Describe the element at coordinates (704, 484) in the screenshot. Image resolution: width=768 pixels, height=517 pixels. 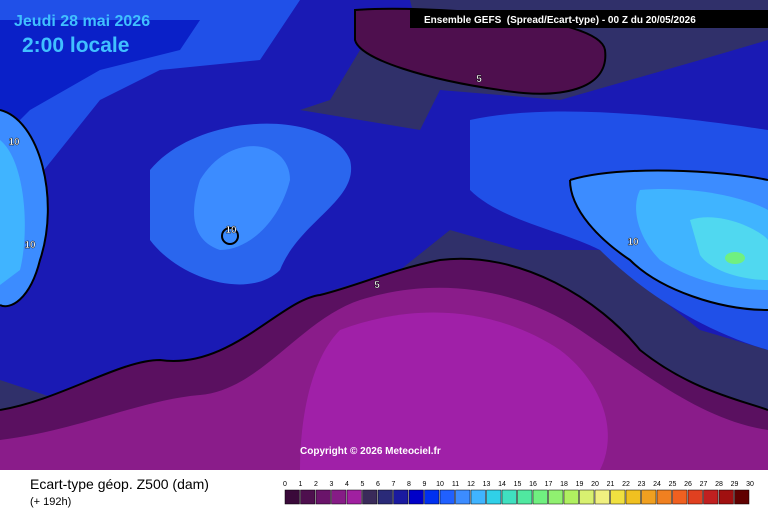
I see `colorbar-tick-label: 27` at that location.